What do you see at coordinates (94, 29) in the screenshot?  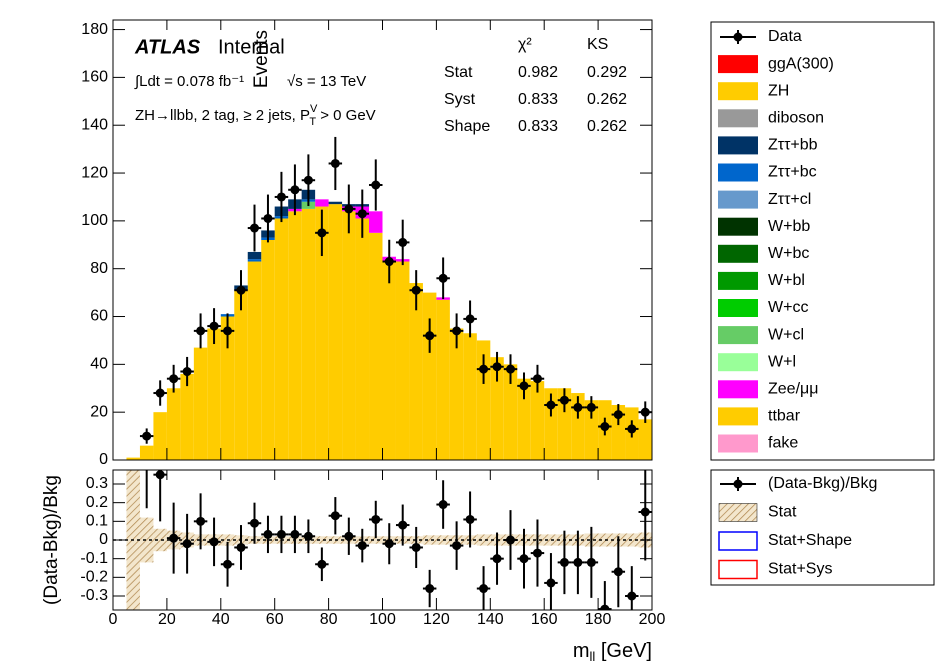 I see `y-tick-label: 180` at bounding box center [94, 29].